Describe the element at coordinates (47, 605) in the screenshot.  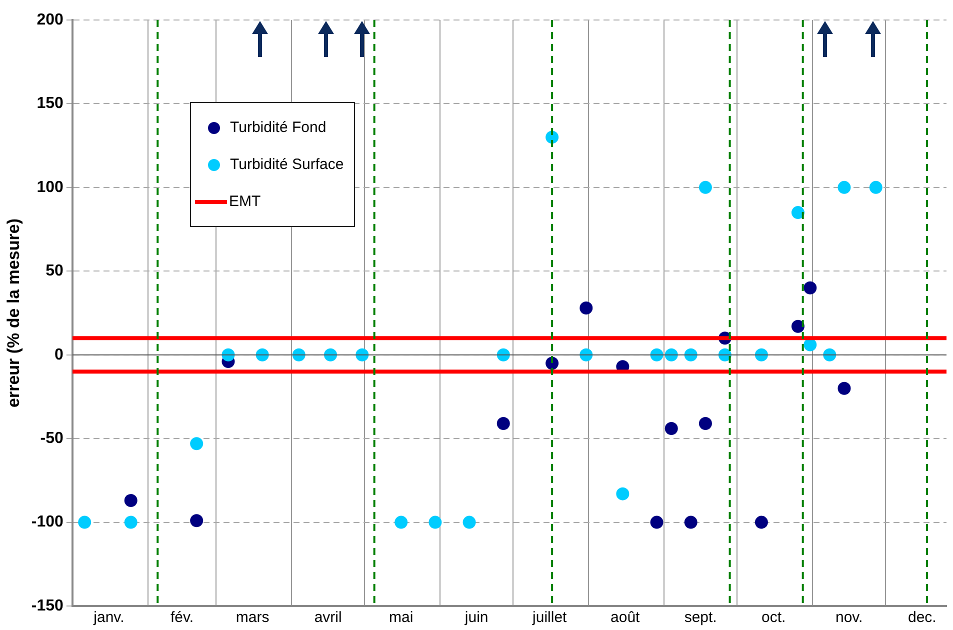
I see `y-tick-label: -150` at that location.